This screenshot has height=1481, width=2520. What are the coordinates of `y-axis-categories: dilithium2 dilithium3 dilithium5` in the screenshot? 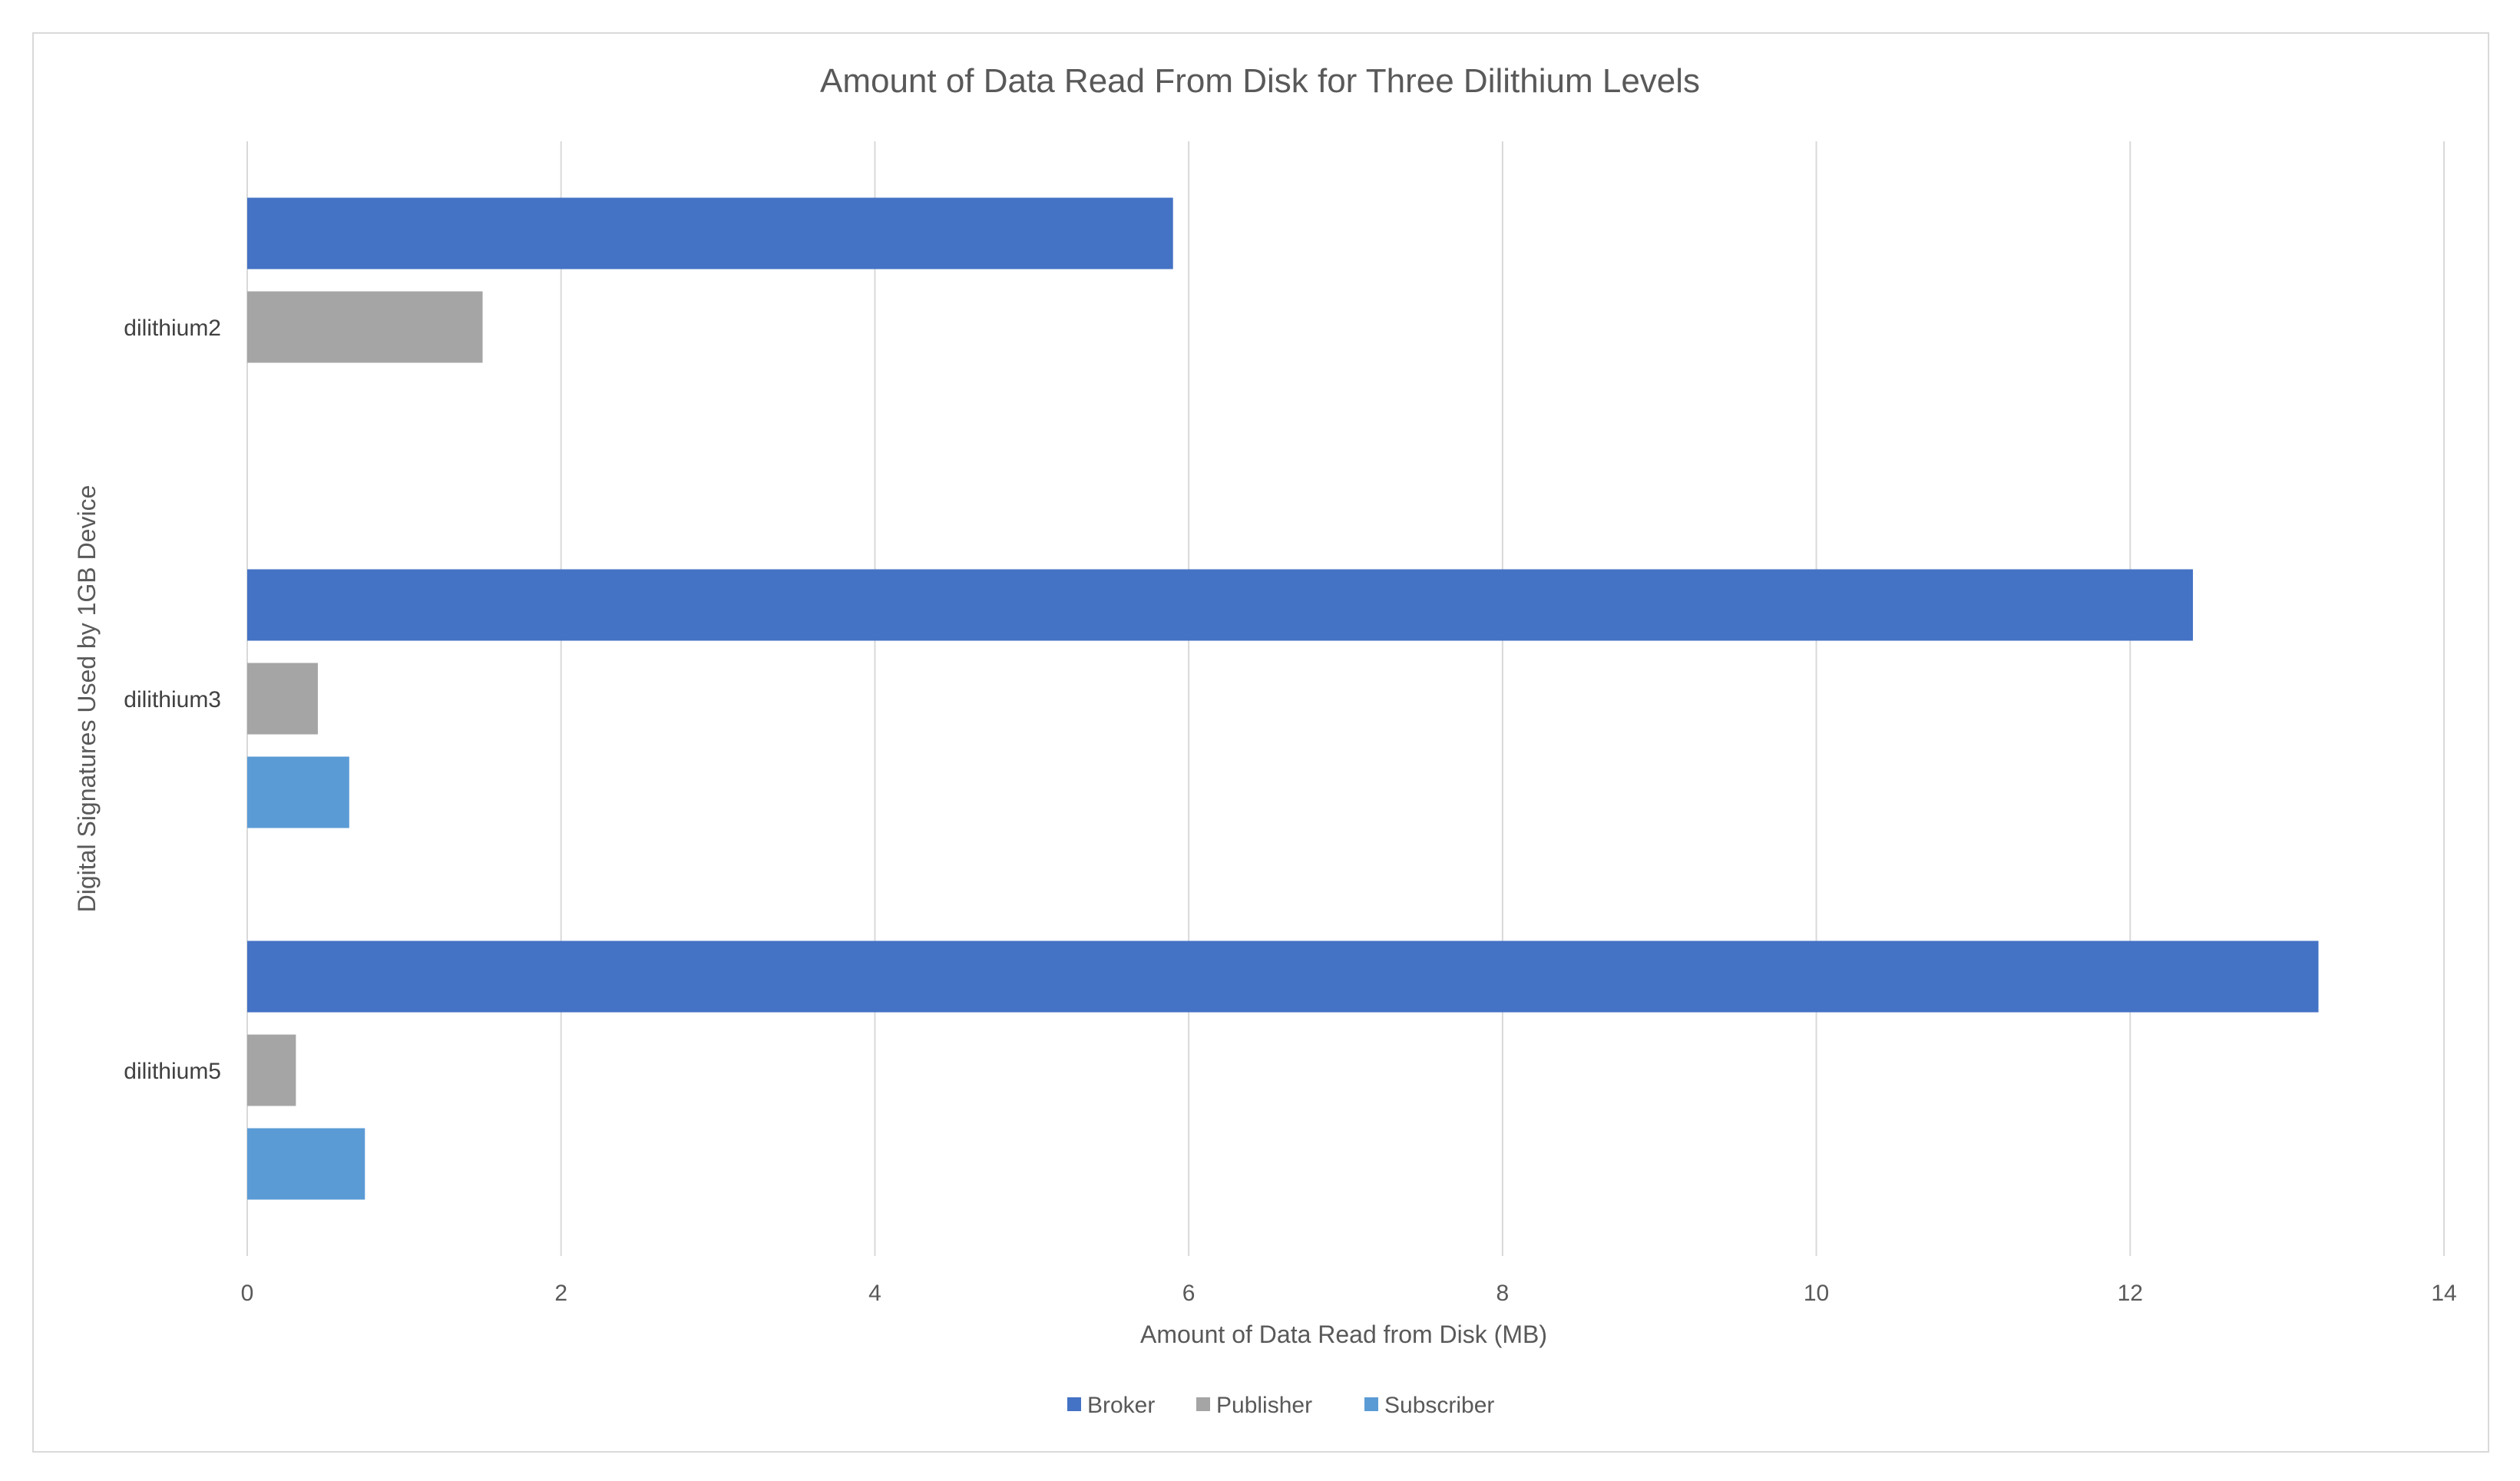 It's located at (173, 700).